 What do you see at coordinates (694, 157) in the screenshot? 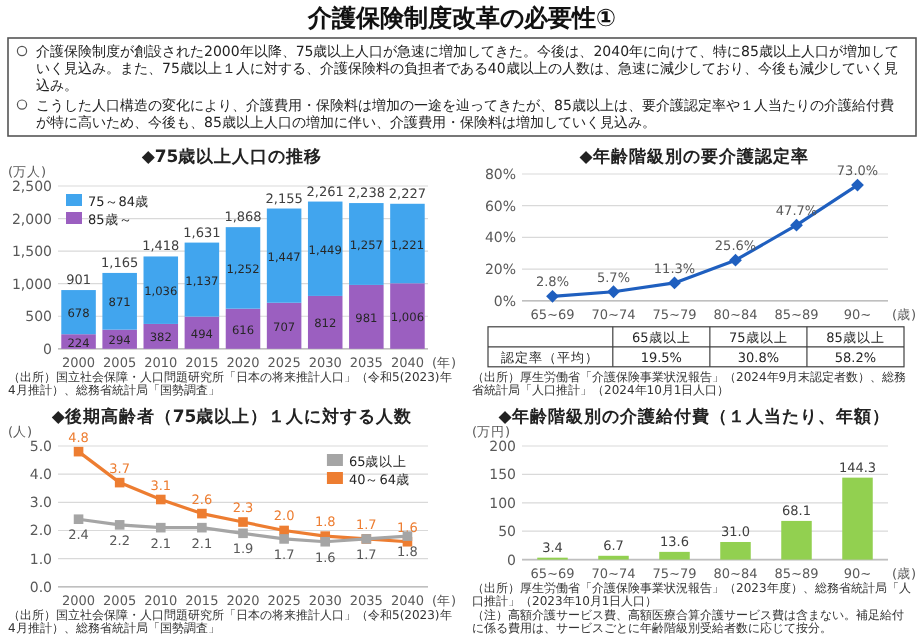
I see `chart-title: ◆年齢階級別の要介護認定率` at bounding box center [694, 157].